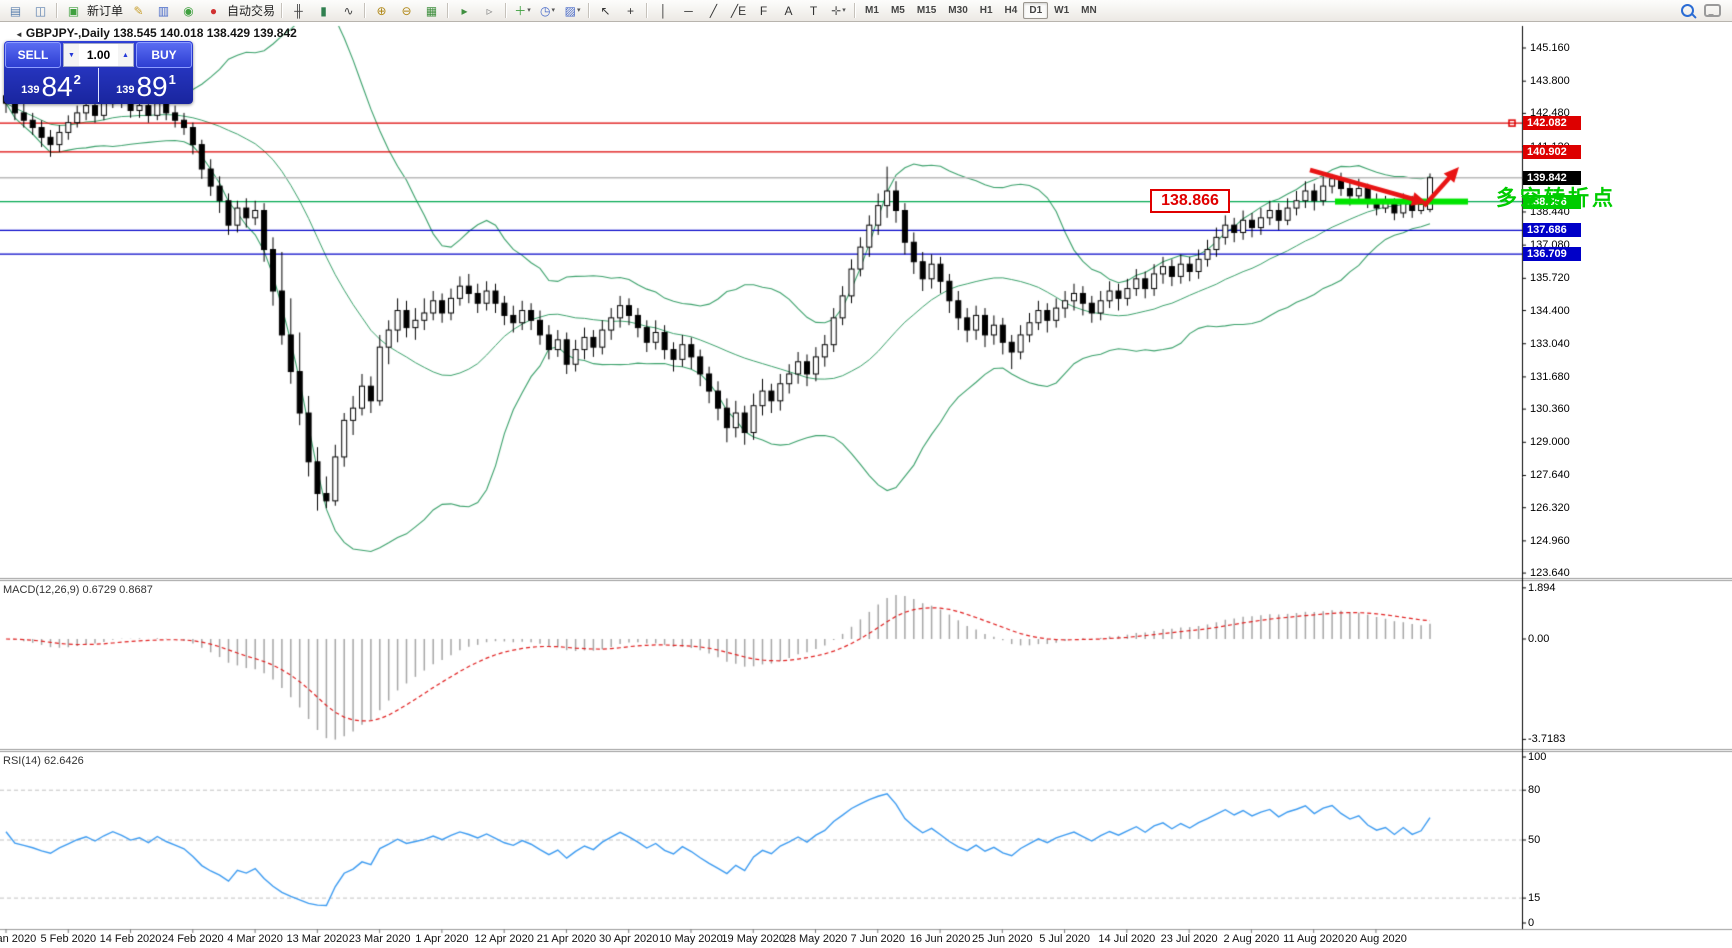 This screenshot has height=948, width=1732. What do you see at coordinates (1550, 310) in the screenshot?
I see `price-tick-label: 134.400` at bounding box center [1550, 310].